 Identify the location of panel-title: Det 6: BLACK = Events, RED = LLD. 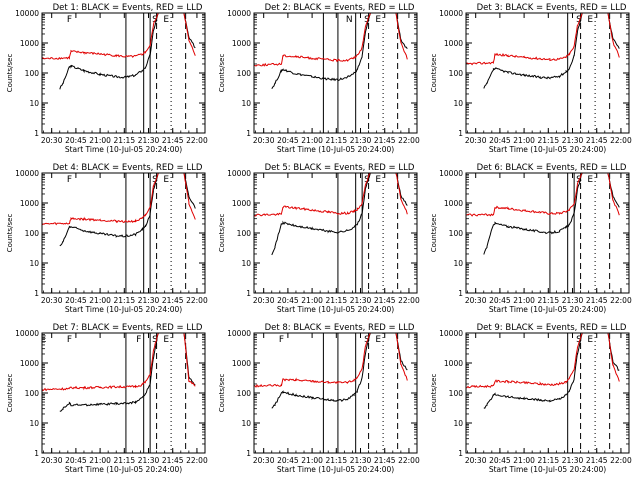
(552, 168).